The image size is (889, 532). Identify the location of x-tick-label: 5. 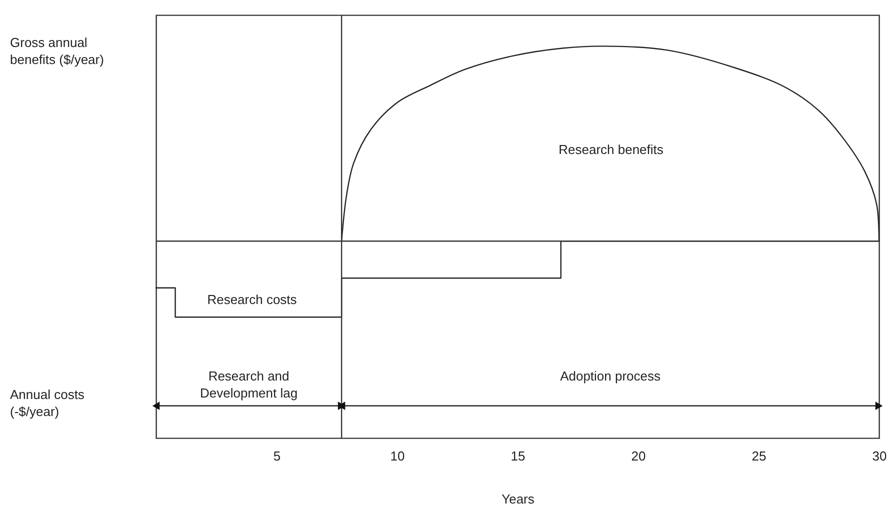
(277, 456).